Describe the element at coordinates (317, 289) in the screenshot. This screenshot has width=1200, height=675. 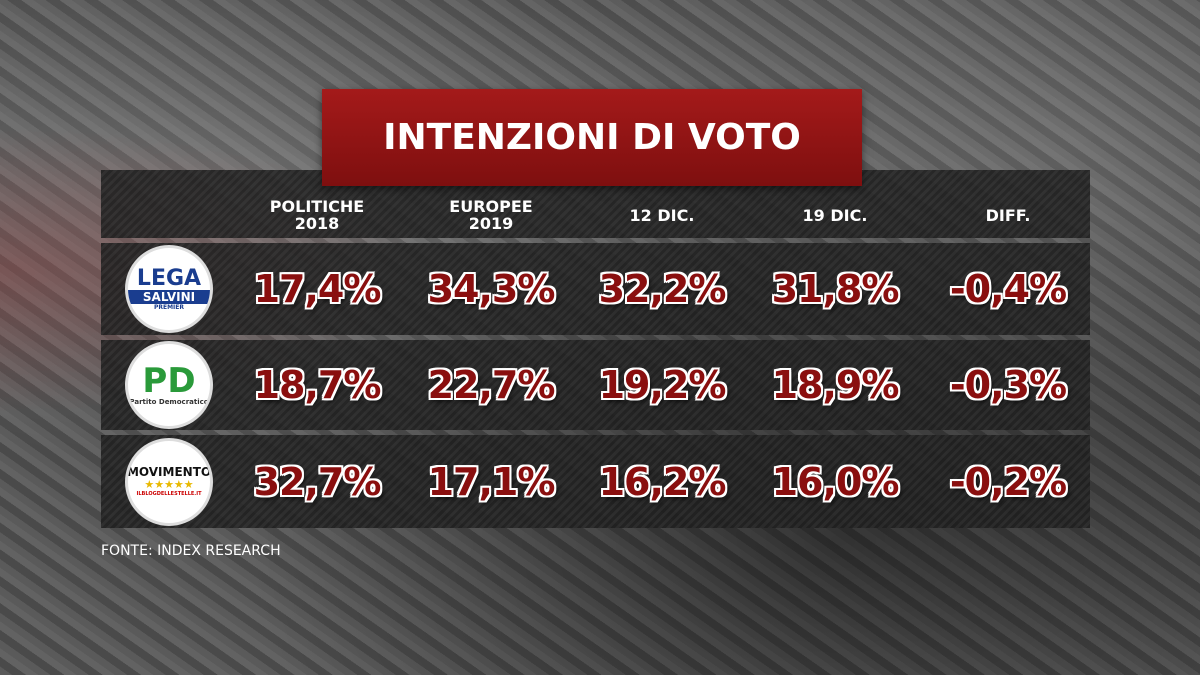
I see `value-cell: 17,4%` at that location.